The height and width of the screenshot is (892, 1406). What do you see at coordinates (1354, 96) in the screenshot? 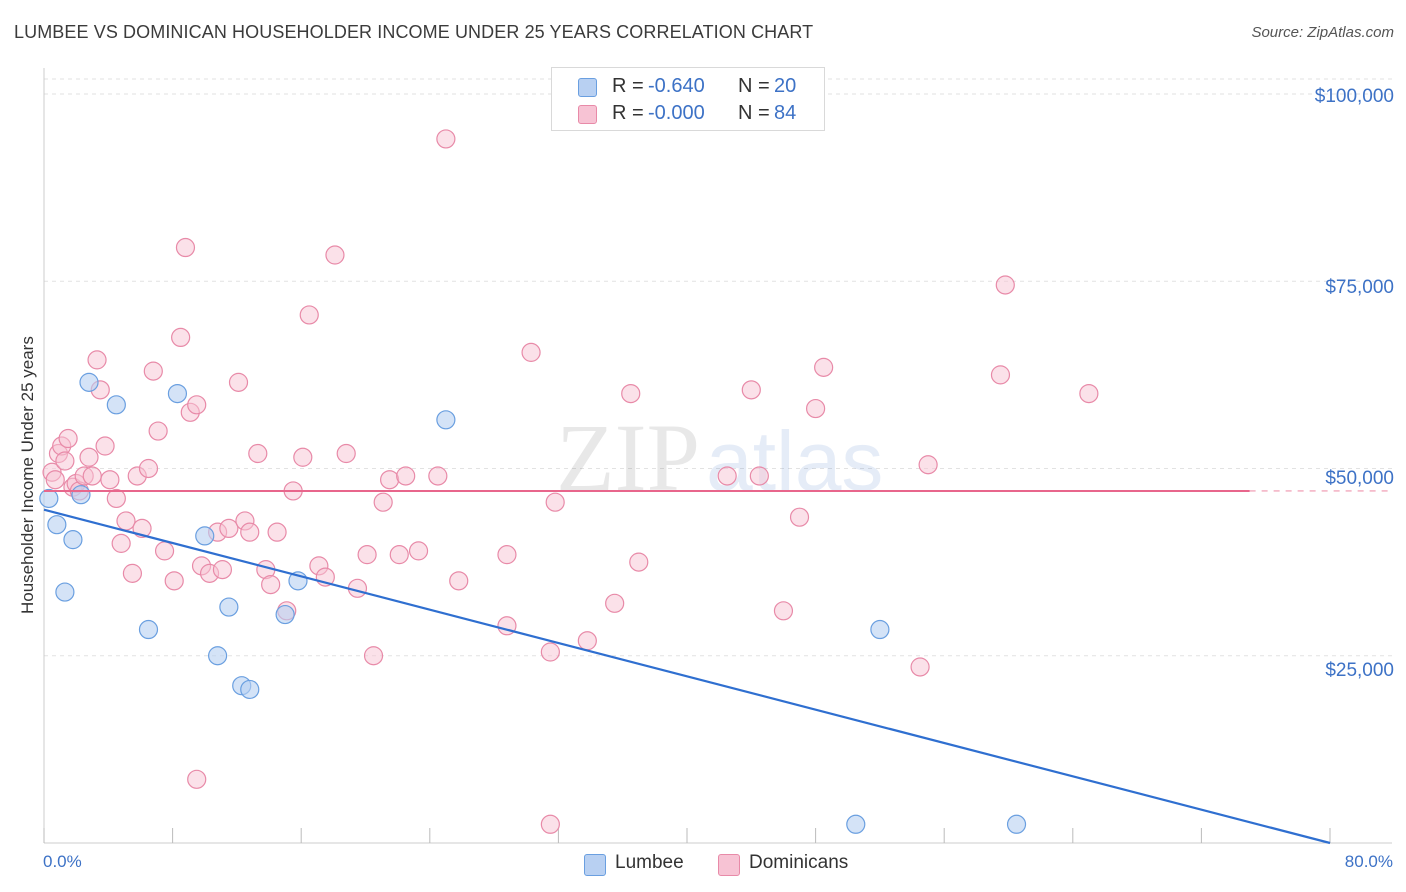
I see `y-tick-label: $100,000` at bounding box center [1354, 96].